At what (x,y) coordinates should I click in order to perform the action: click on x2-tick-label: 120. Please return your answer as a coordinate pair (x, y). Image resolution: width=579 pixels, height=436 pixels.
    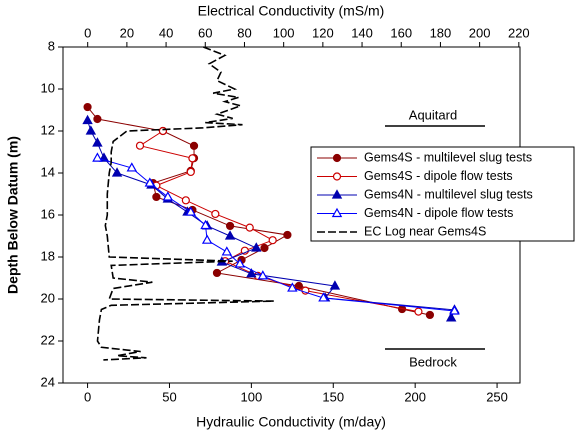
    Looking at the image, I should click on (323, 32).